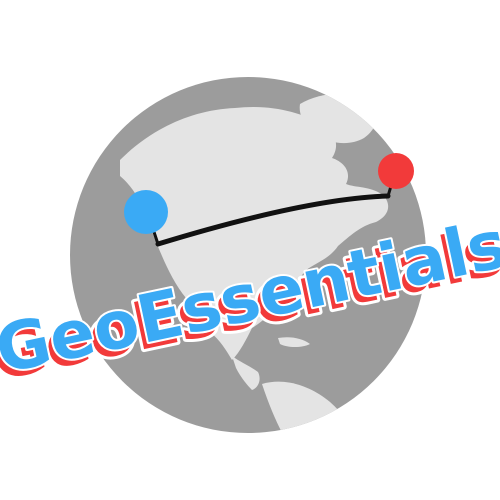  What do you see at coordinates (146, 212) in the screenshot?
I see `origin-pin-icon` at bounding box center [146, 212].